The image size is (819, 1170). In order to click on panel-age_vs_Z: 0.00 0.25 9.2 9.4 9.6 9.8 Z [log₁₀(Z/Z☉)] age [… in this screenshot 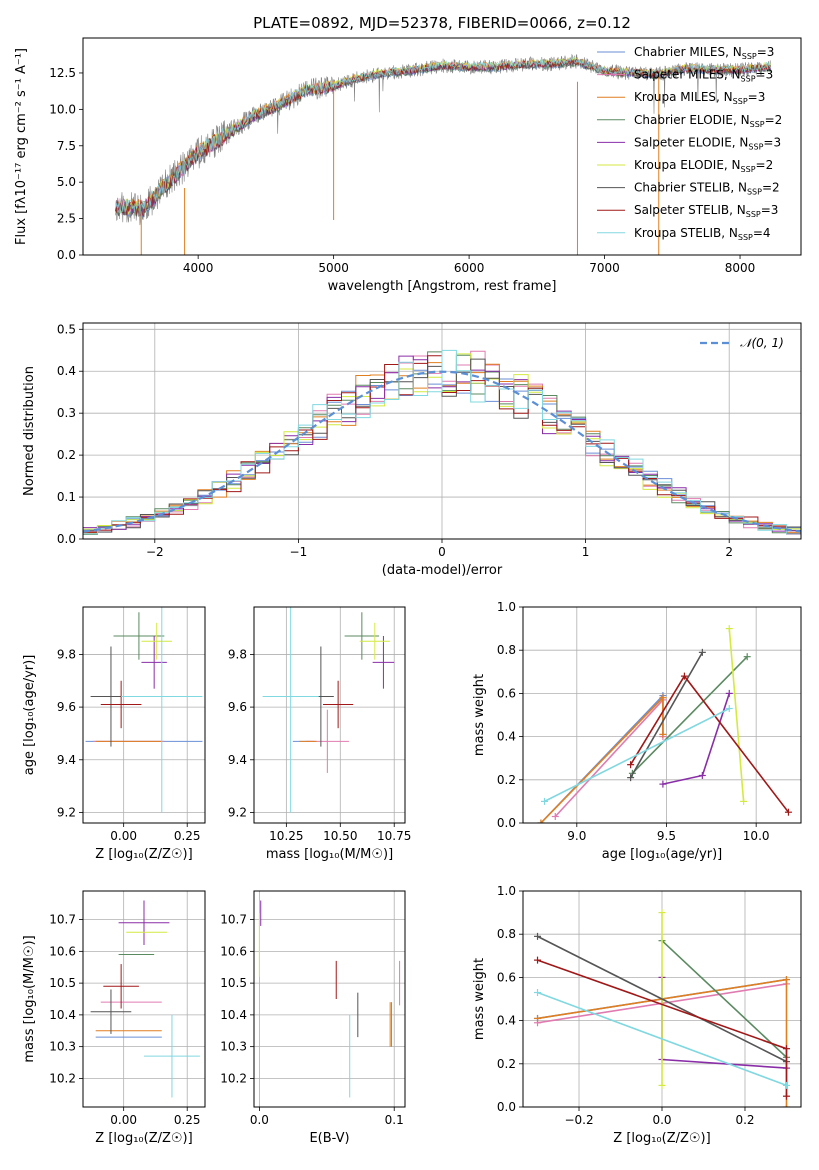, I will do `click(114, 734)`.